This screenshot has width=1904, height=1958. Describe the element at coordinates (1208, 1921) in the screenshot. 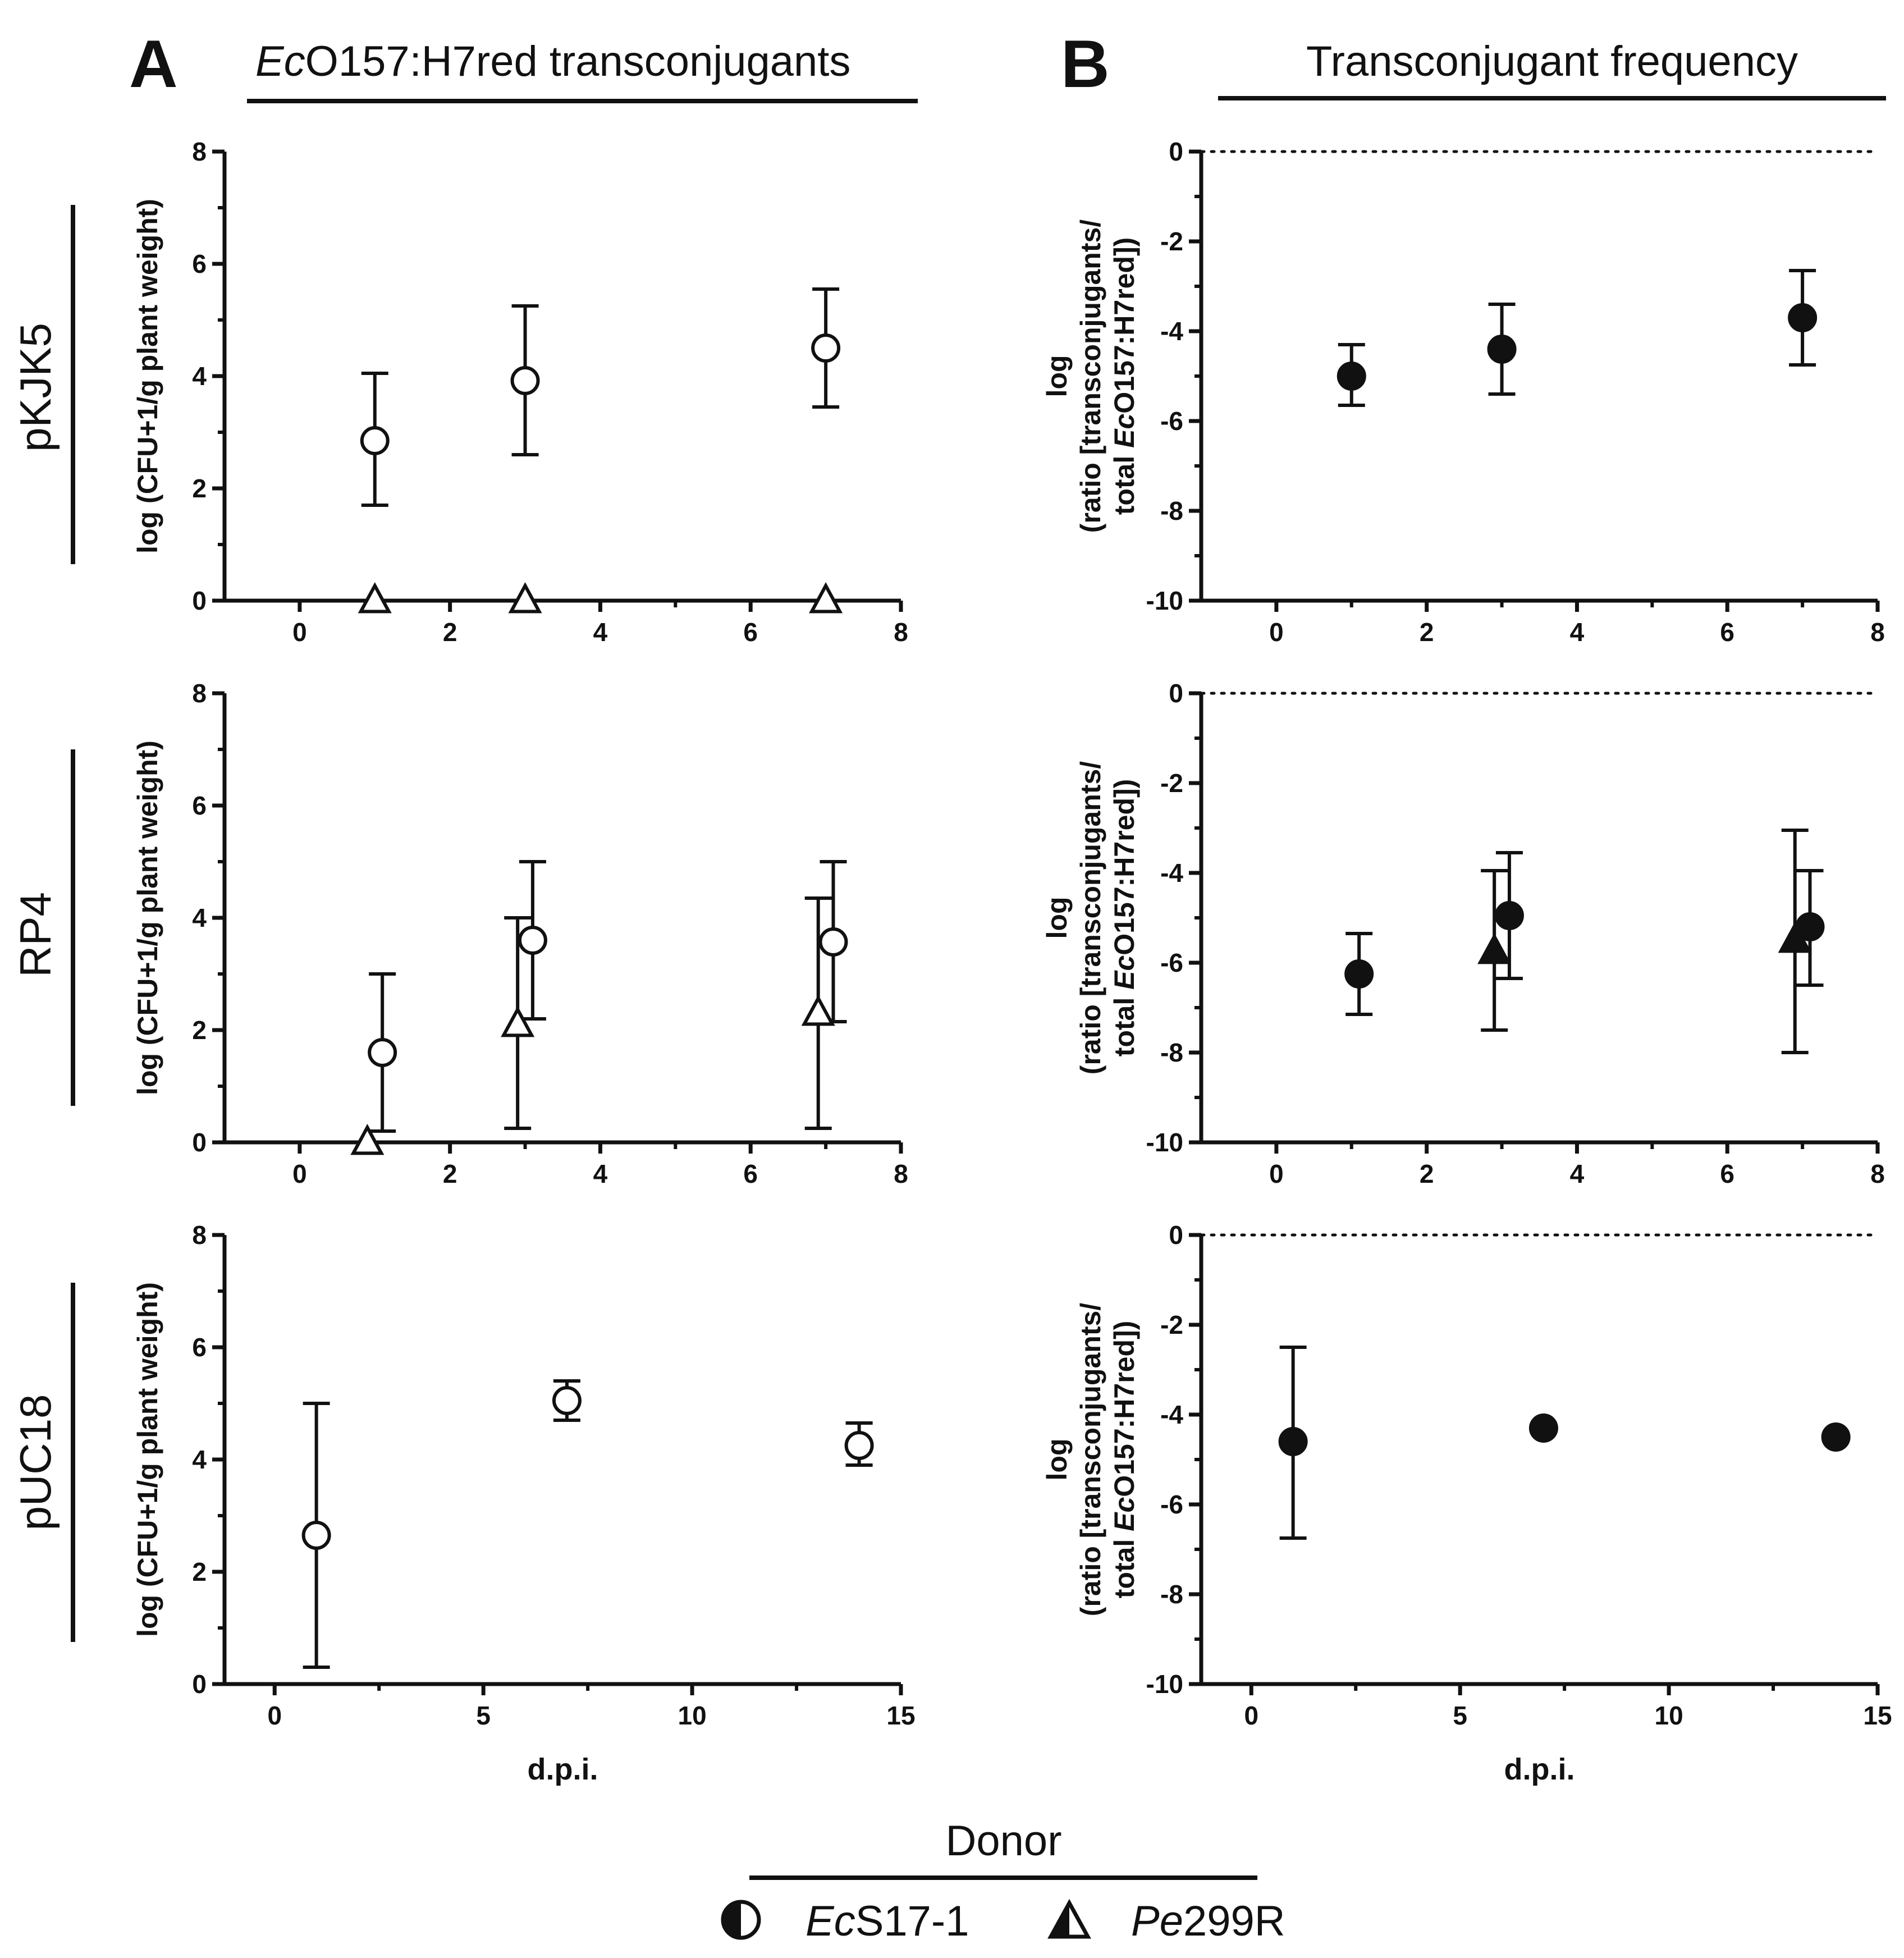

I see `legend-label-pe299r: Pe299R` at that location.